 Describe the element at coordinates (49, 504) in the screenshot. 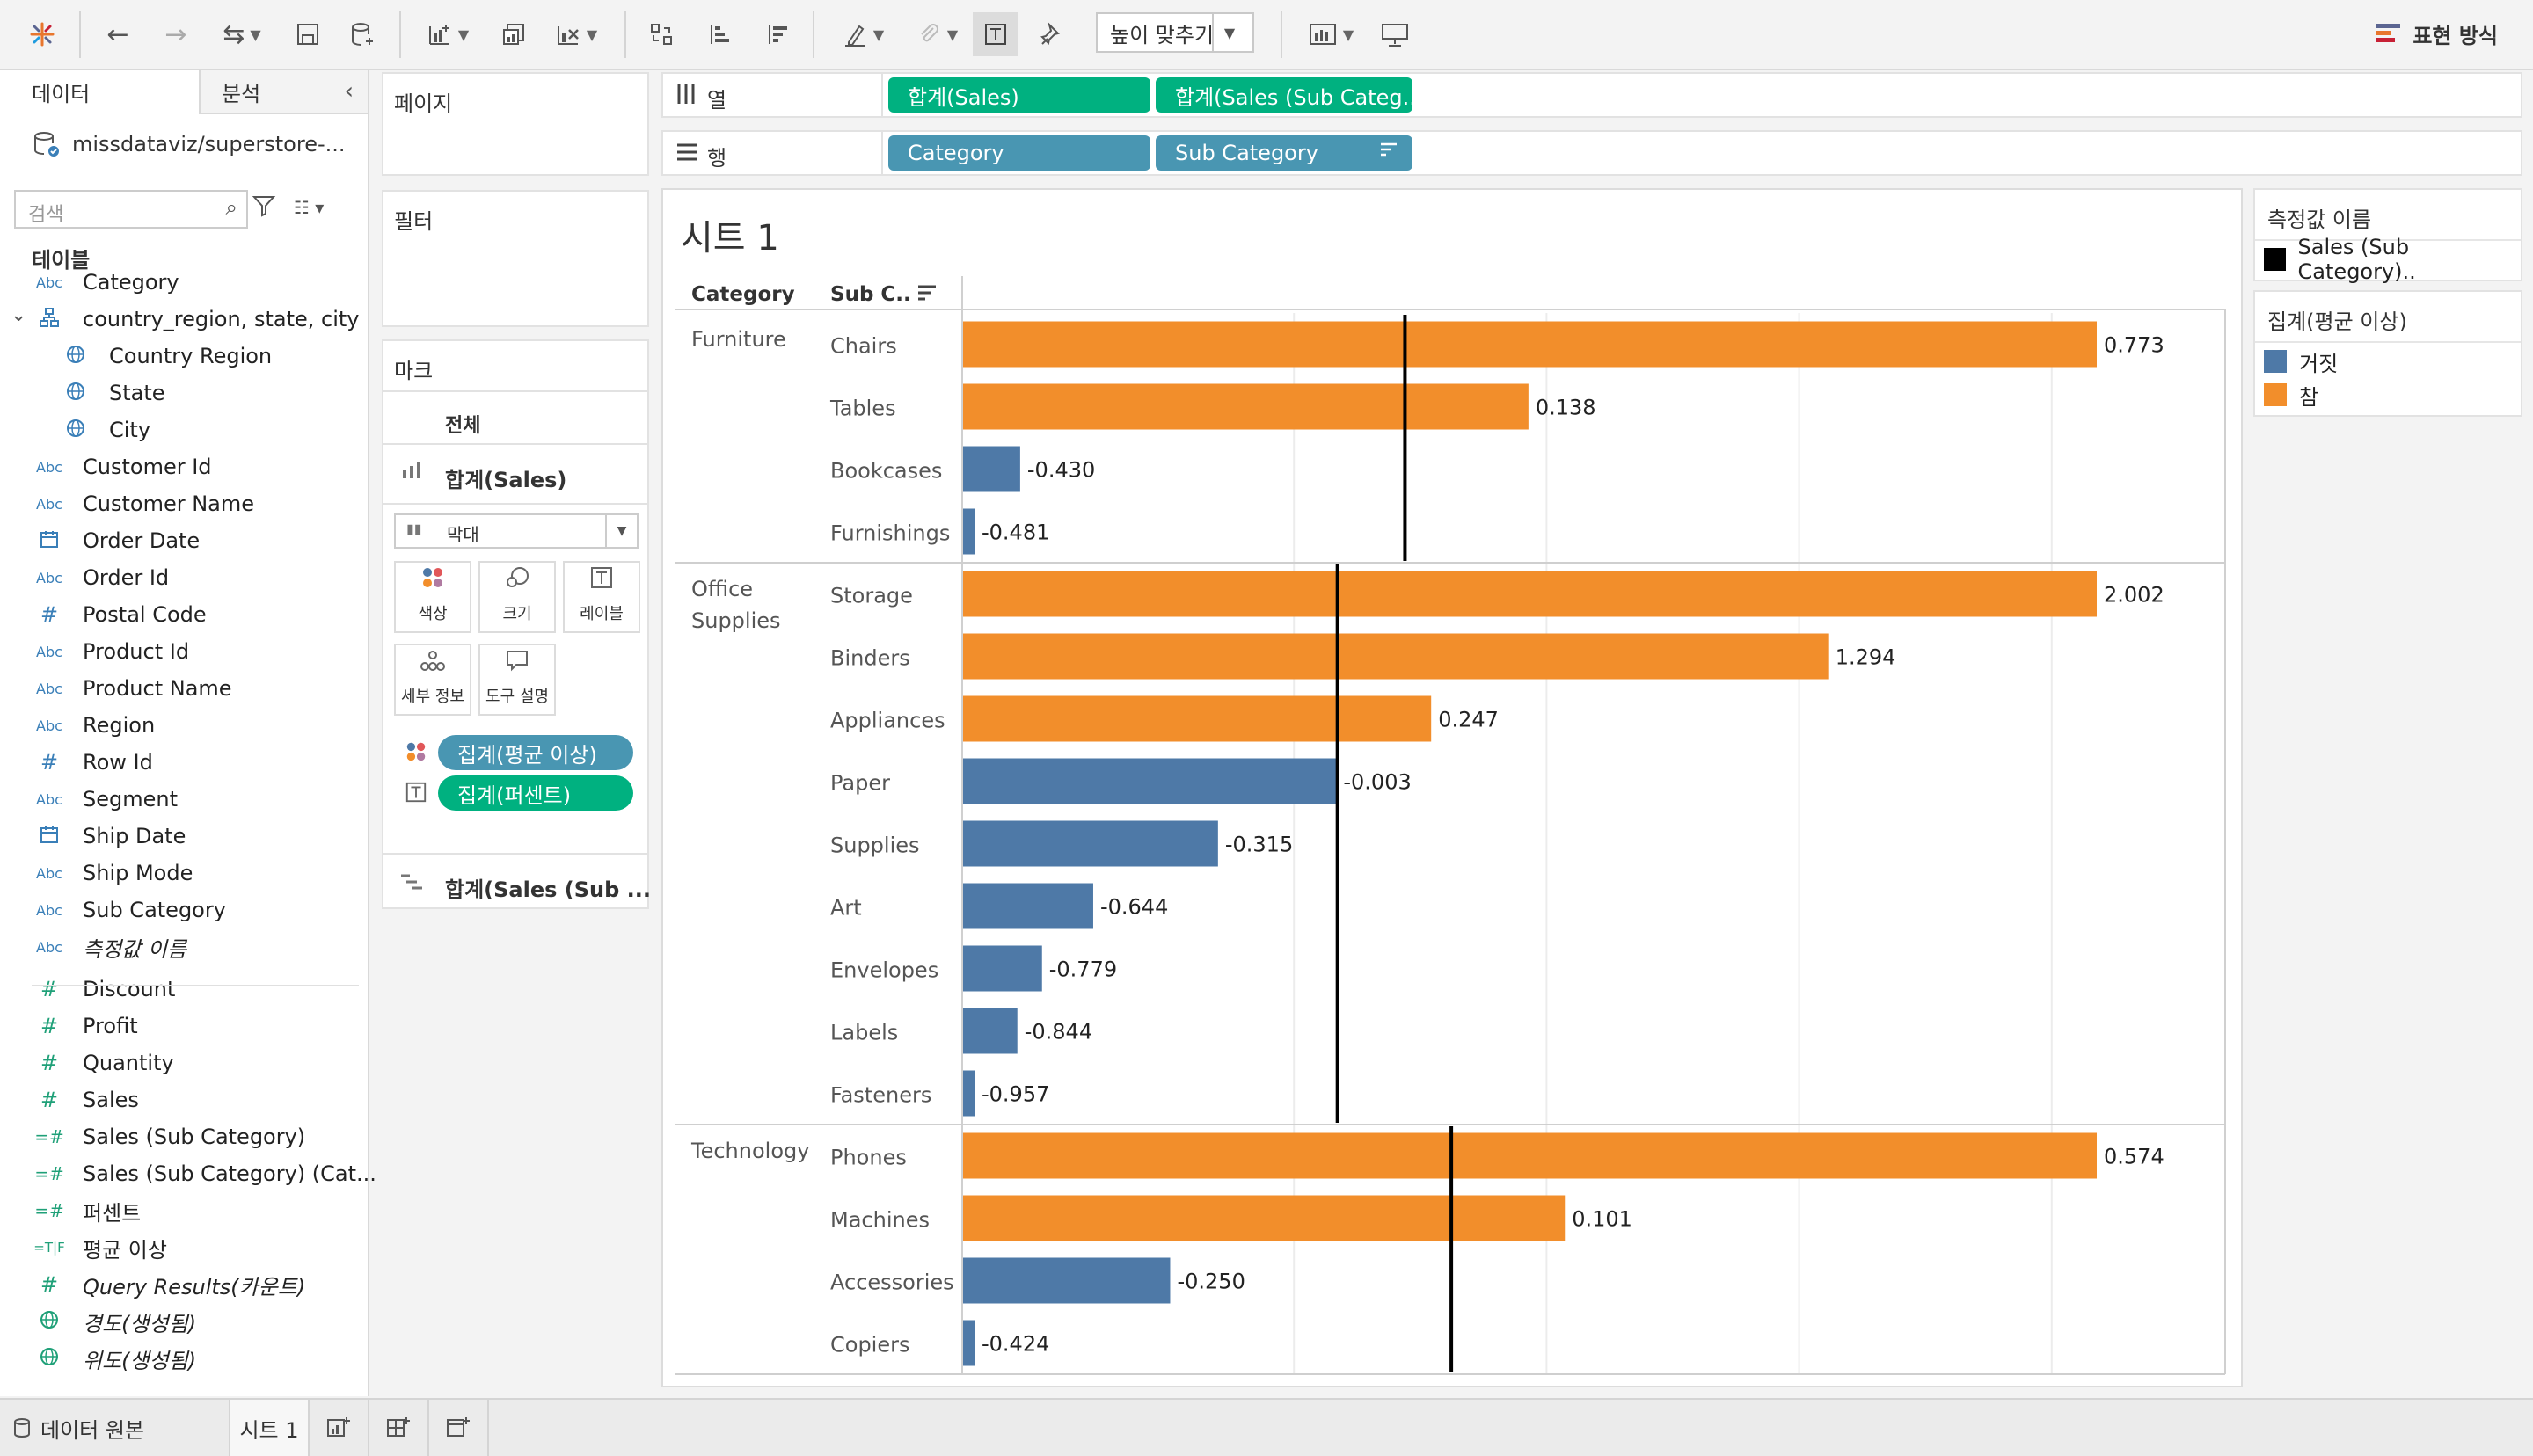

I see `string-type-icon: Abc` at that location.